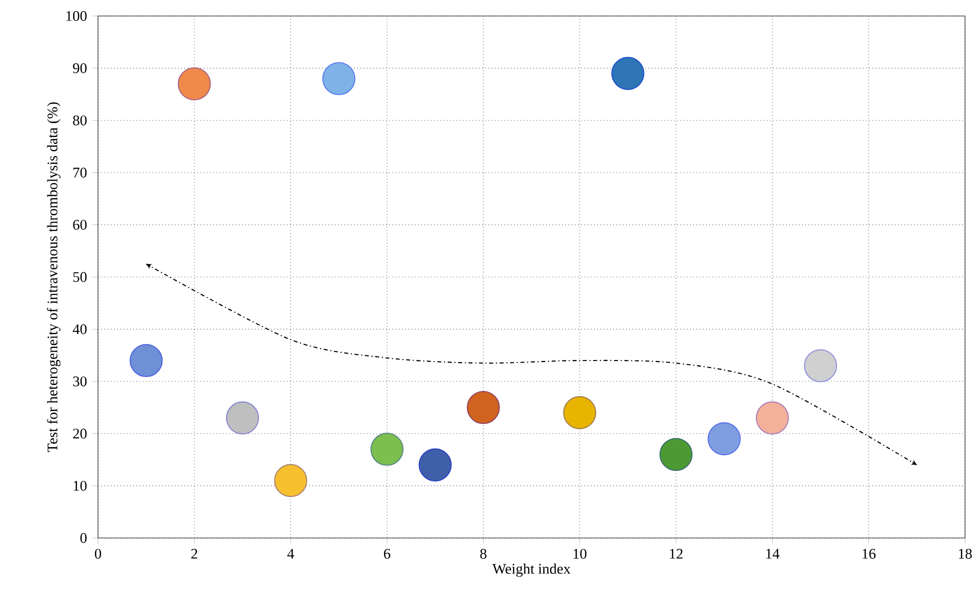 The image size is (977, 614). What do you see at coordinates (387, 553) in the screenshot?
I see `x-tick-label: 6` at bounding box center [387, 553].